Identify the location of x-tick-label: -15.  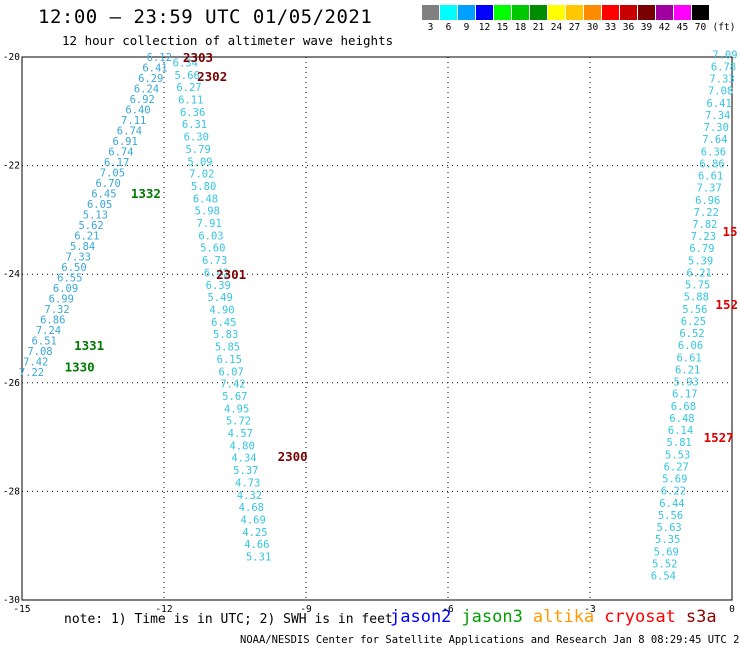
(21, 609).